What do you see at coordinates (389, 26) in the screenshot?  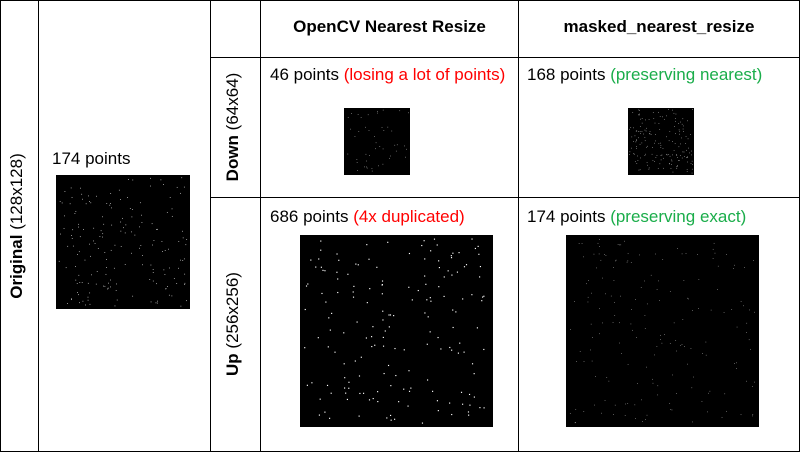 I see `col-header-opencv: OpenCV Nearest Resize` at bounding box center [389, 26].